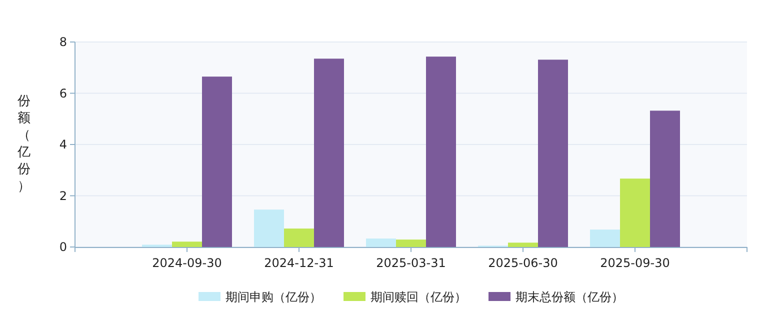 The image size is (760, 320). Describe the element at coordinates (523, 263) in the screenshot. I see `x-tick-label: 2025-06-30` at that location.